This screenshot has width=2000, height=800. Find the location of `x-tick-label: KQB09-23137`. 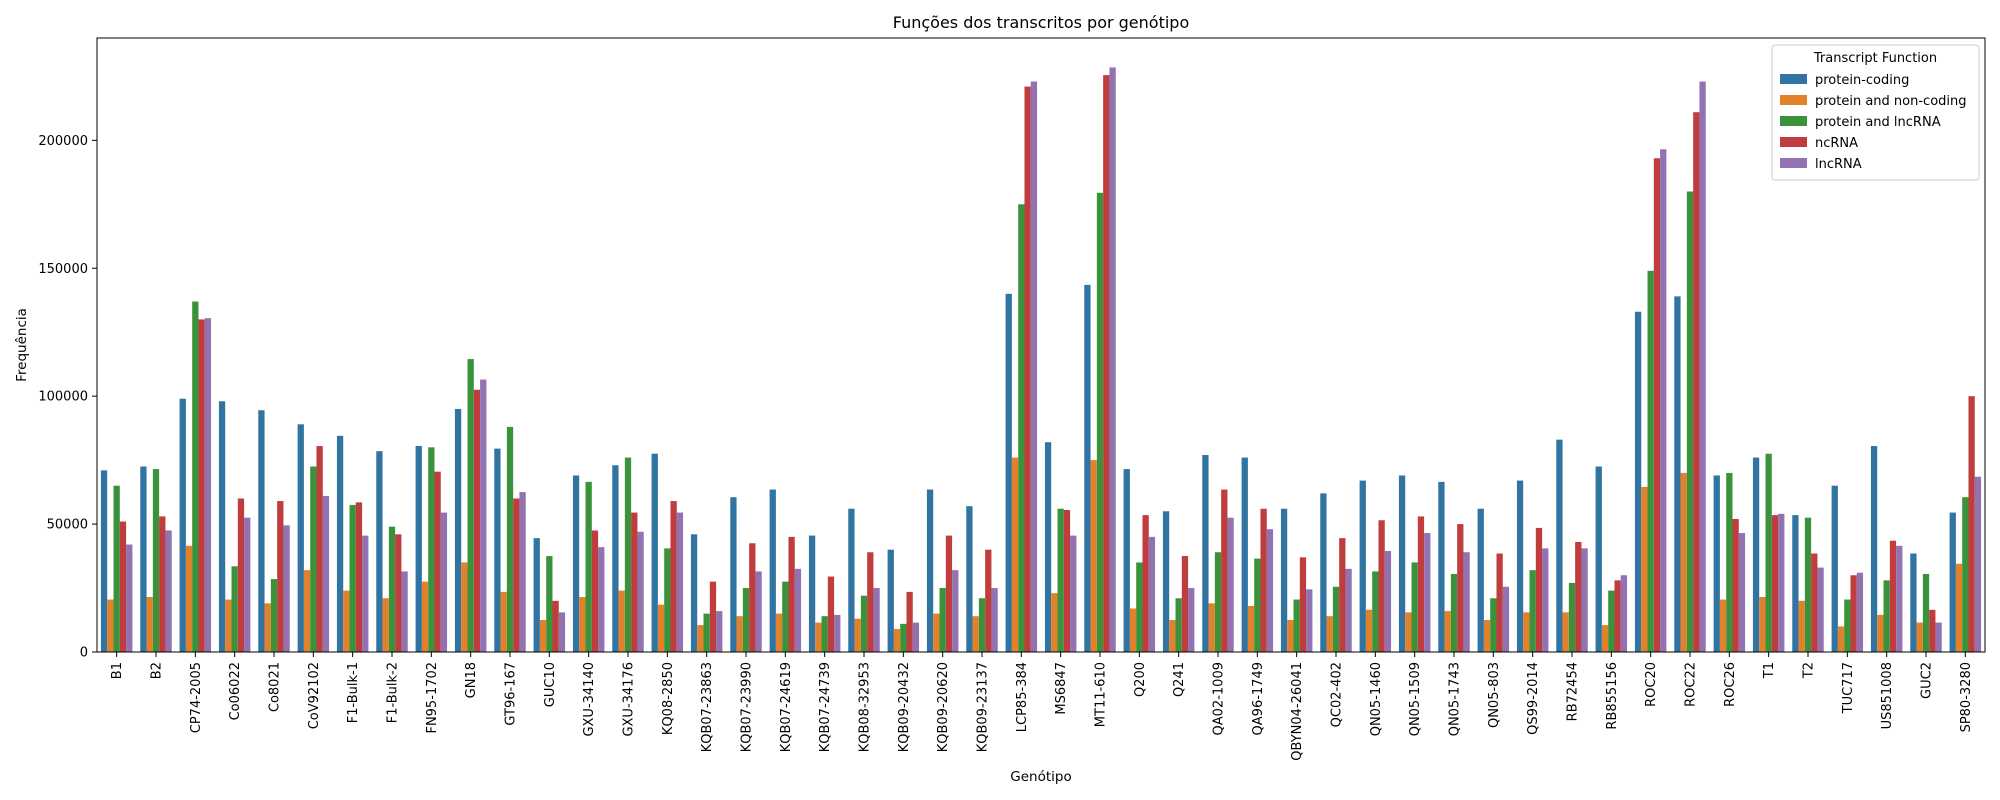

x-tick-label: KQB09-23137 is located at coordinates (983, 707).